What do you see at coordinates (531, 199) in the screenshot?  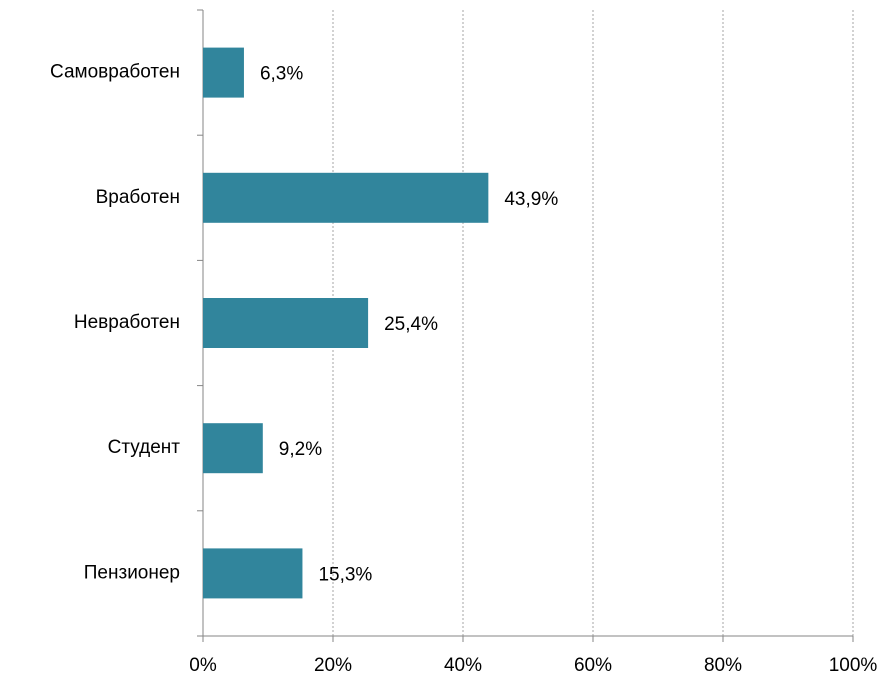 I see `value-label: 43,9%` at bounding box center [531, 199].